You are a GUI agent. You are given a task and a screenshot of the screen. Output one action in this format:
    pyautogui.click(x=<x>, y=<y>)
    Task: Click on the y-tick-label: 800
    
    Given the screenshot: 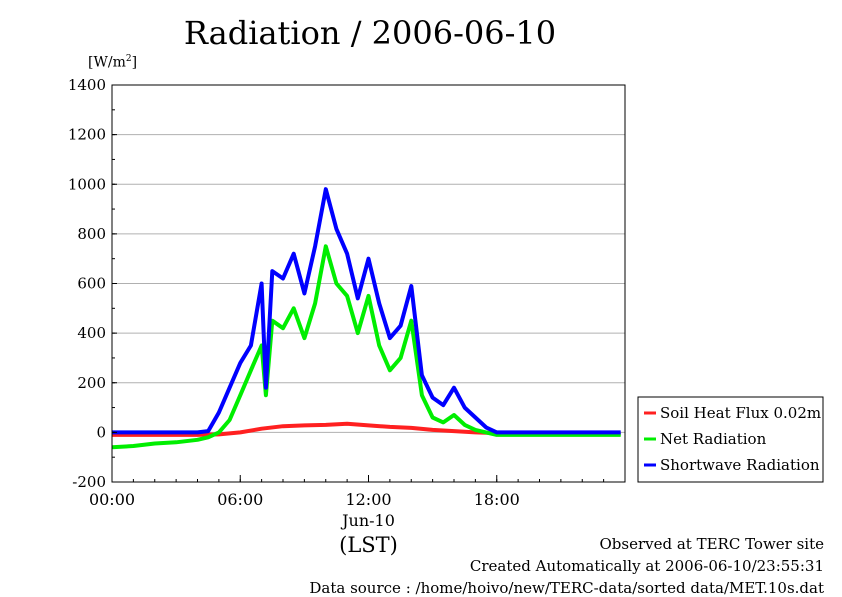 What is the action you would take?
    pyautogui.click(x=91, y=234)
    